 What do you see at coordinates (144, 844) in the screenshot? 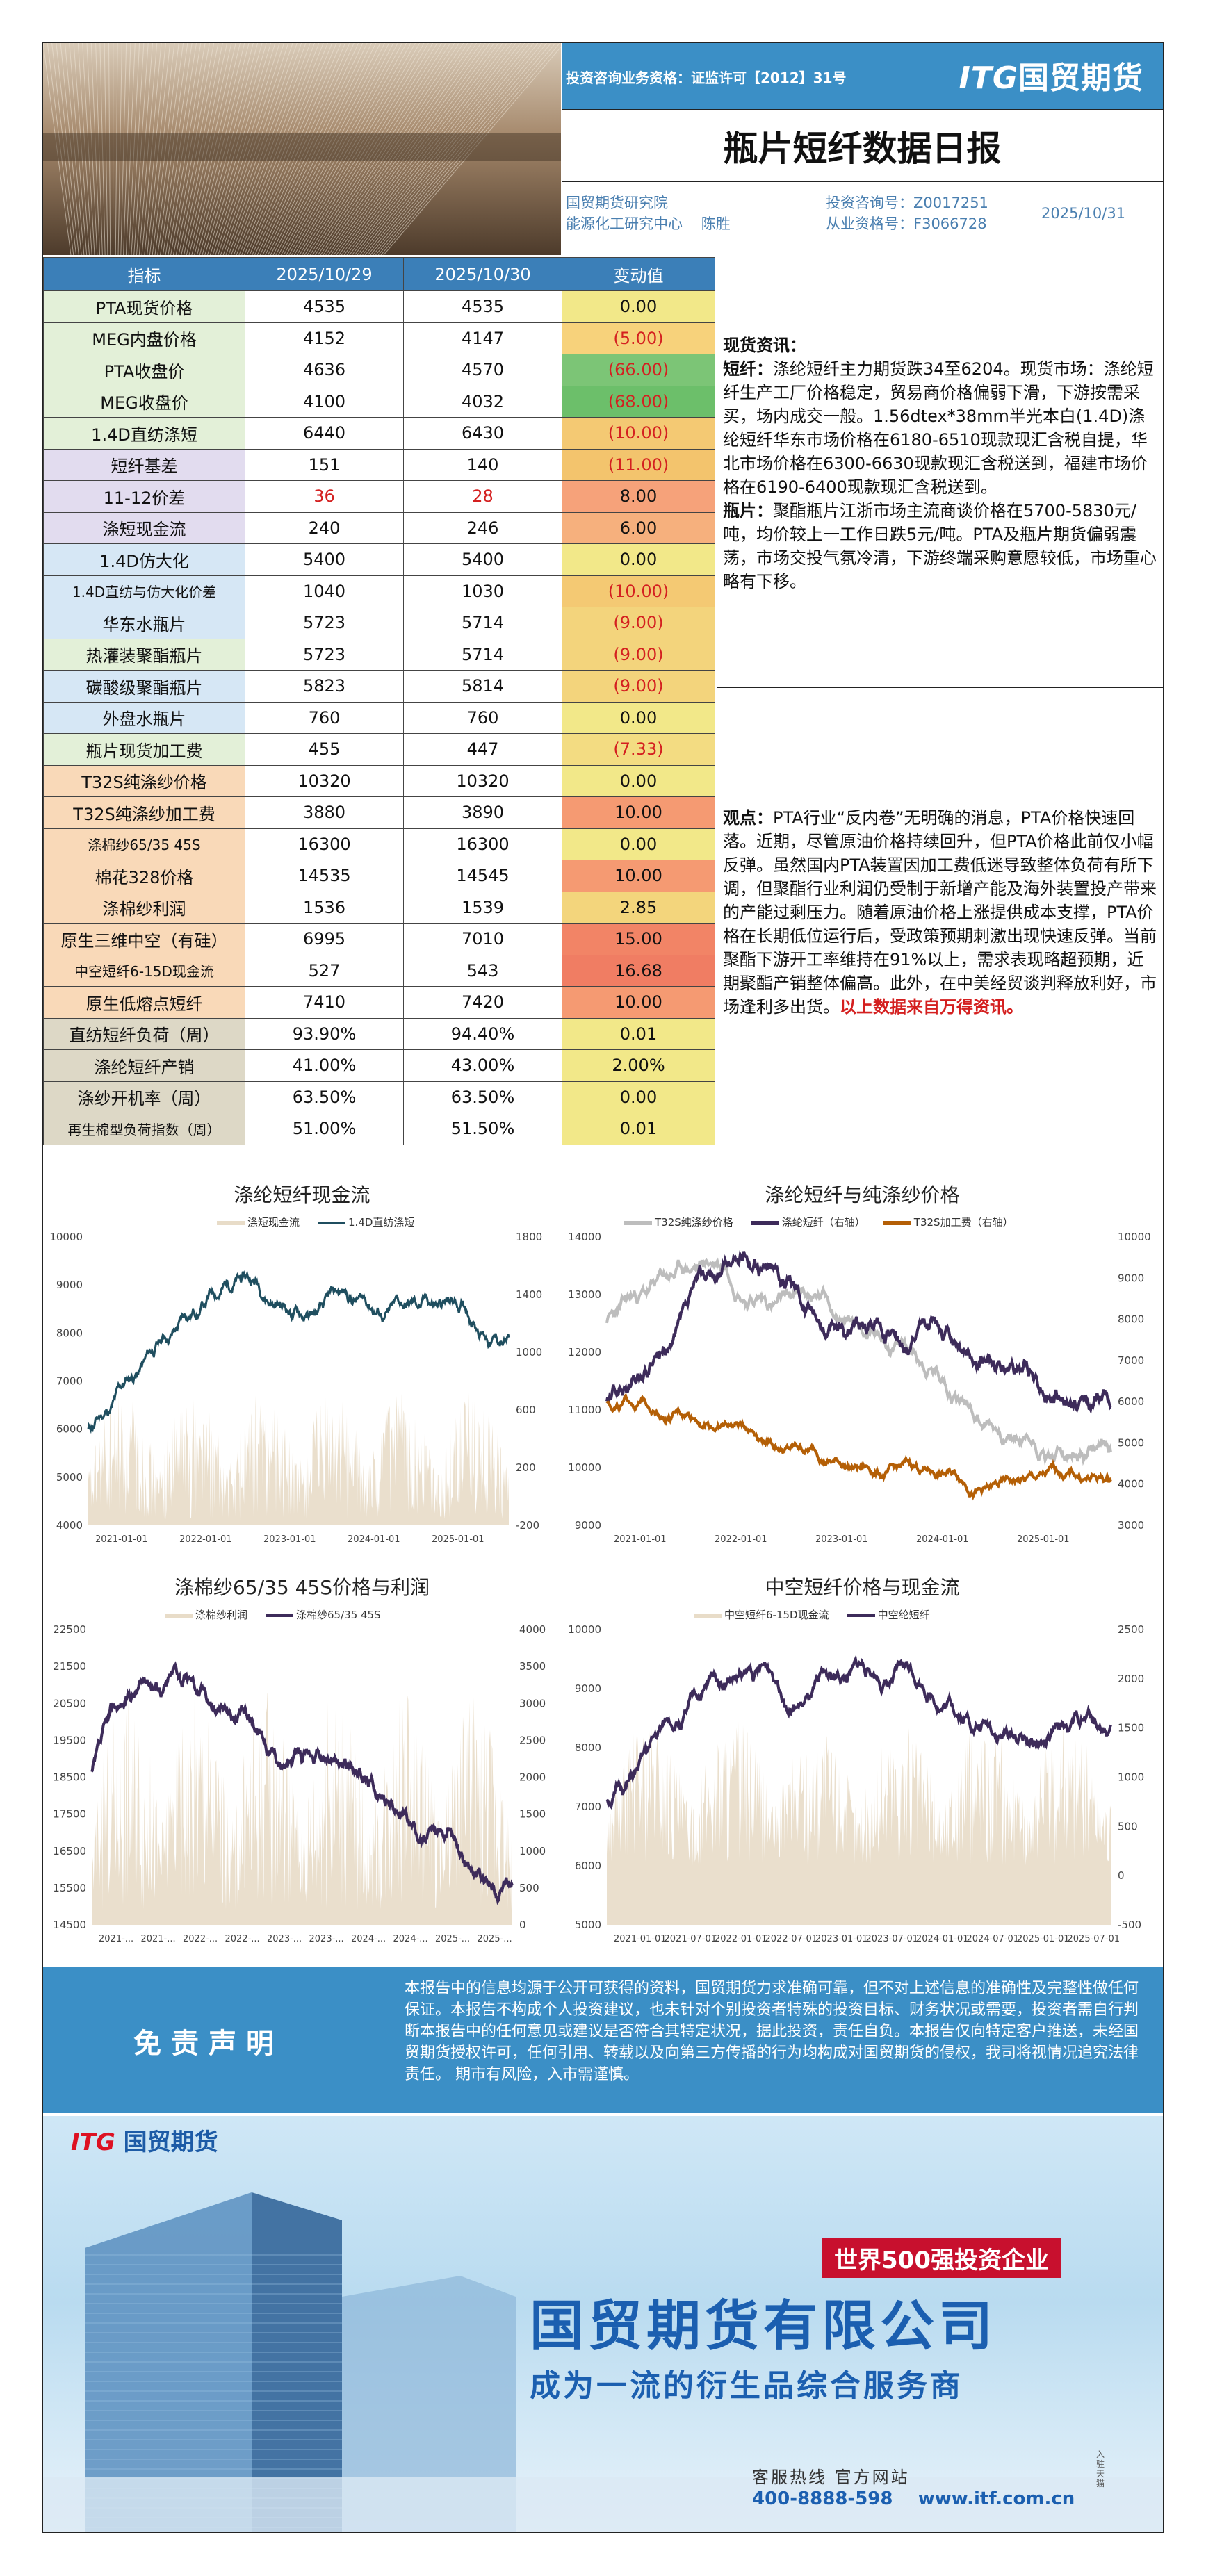
I see `indicator-cell: 涤棉纱65/35 45S` at bounding box center [144, 844].